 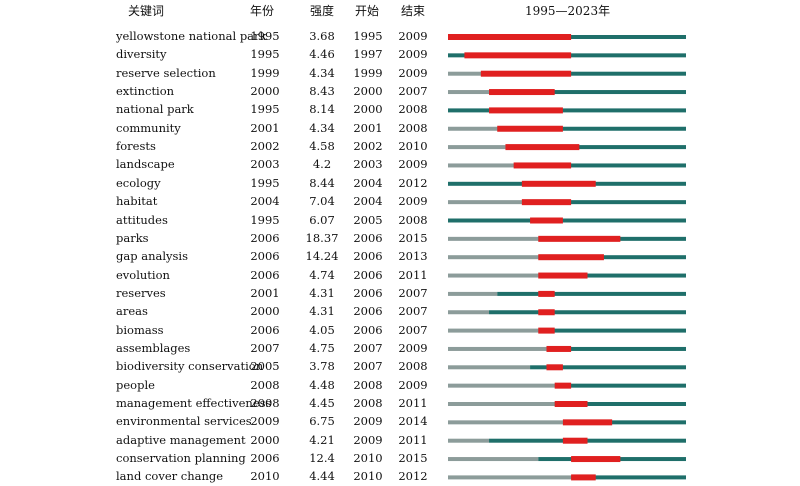 I want to click on begin-cell: 2010, so click(x=368, y=476).